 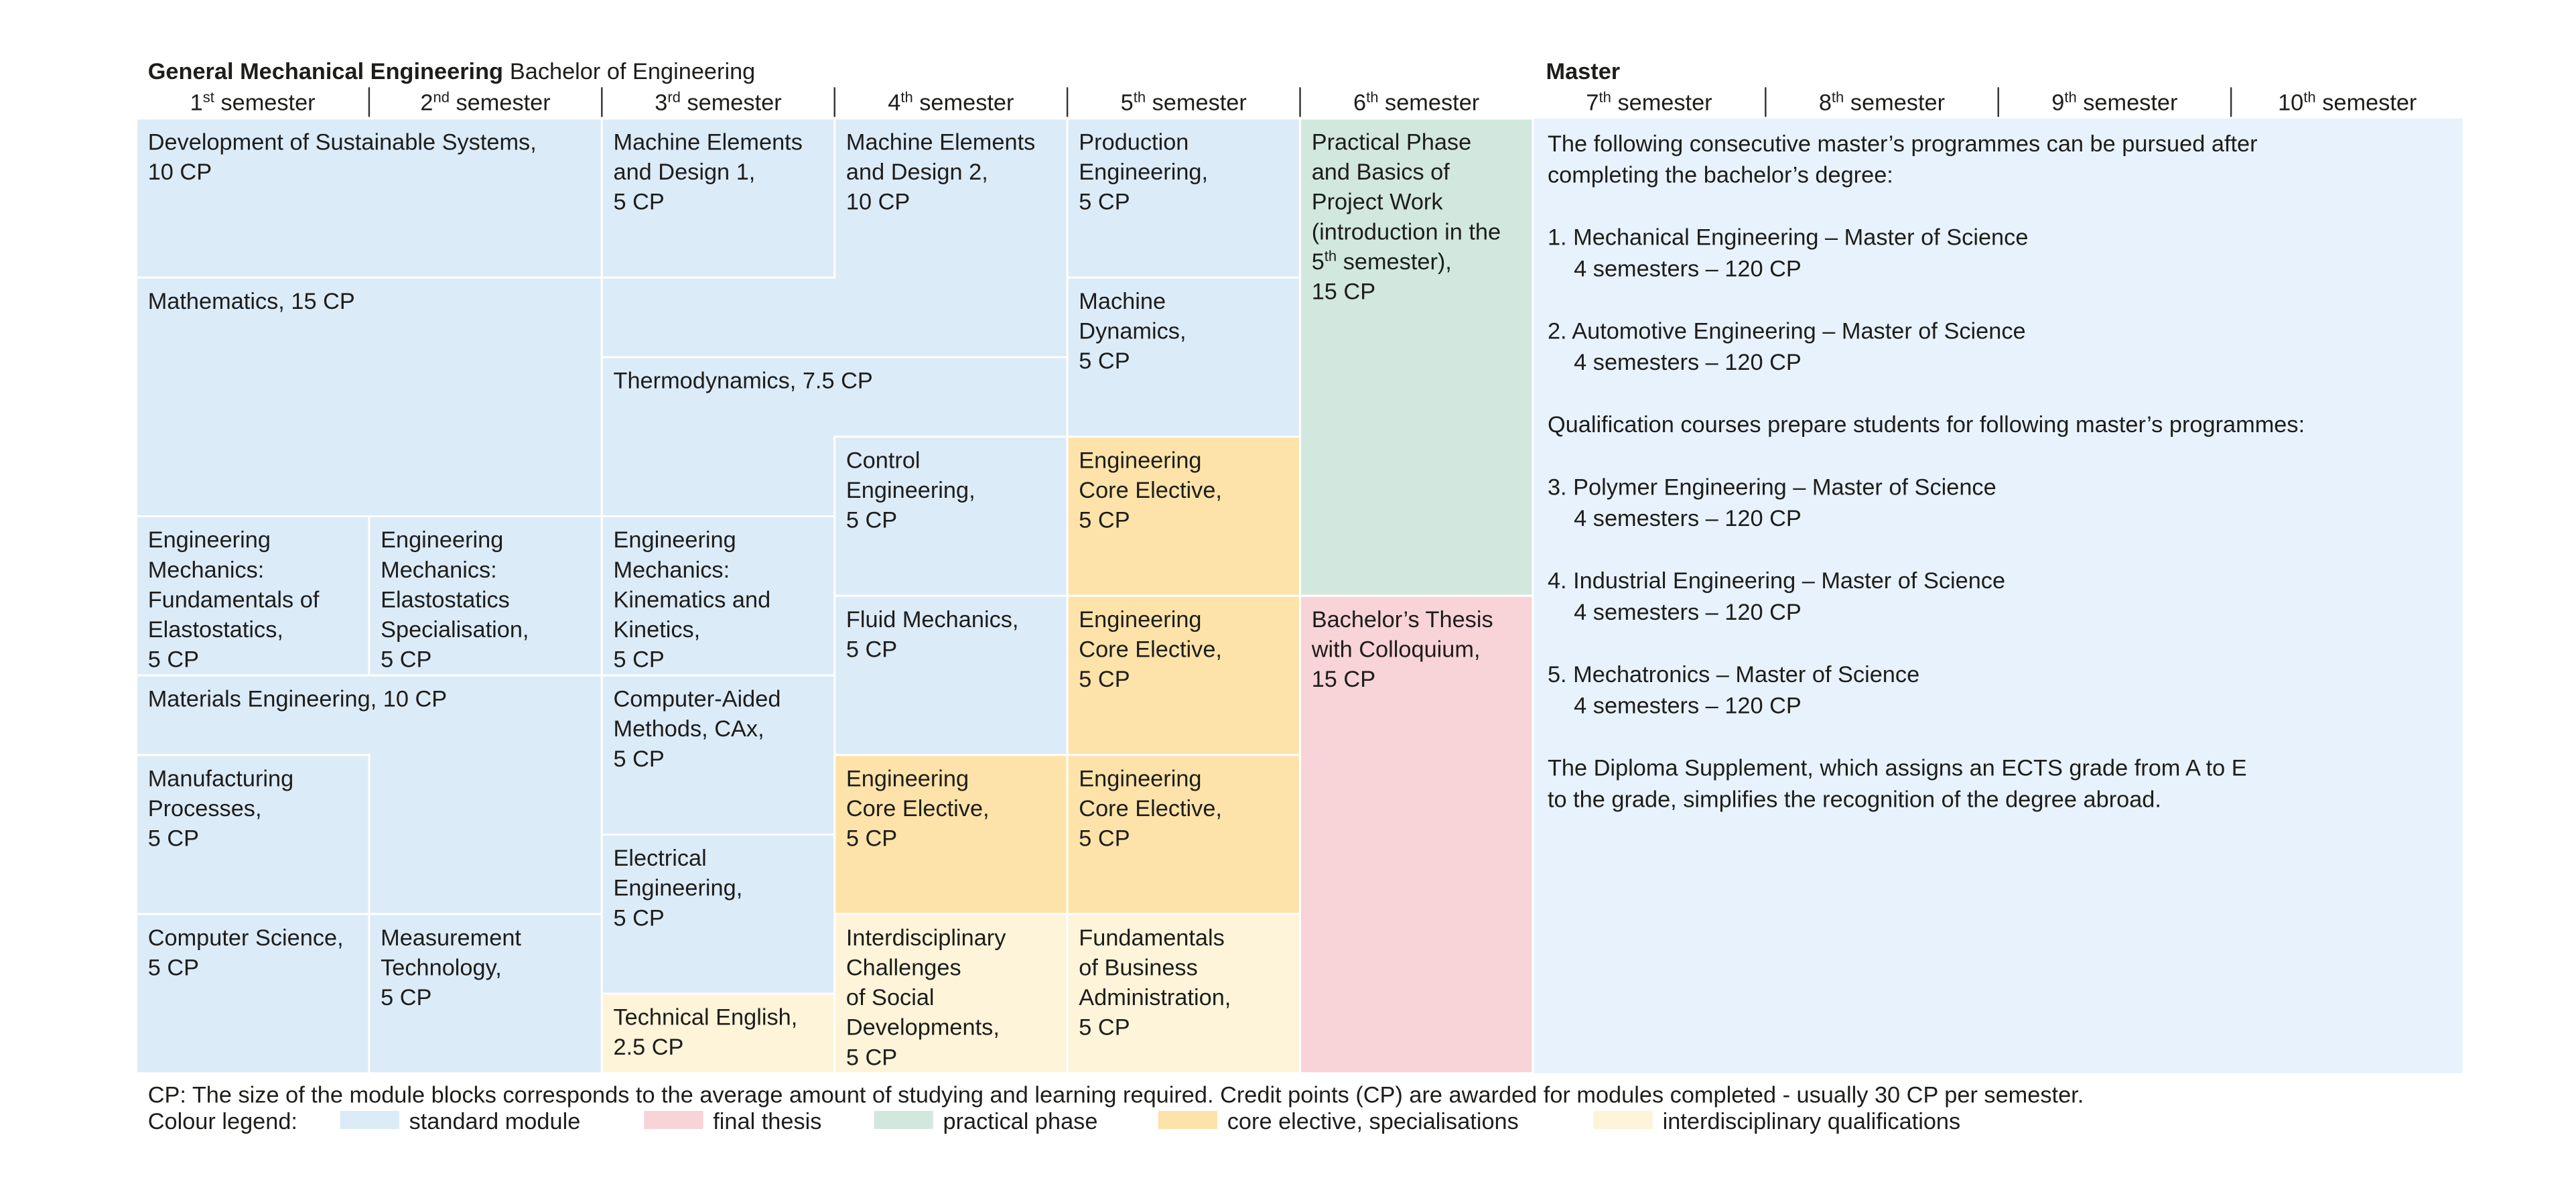 I want to click on module-text: Manufacturing, so click(x=221, y=778).